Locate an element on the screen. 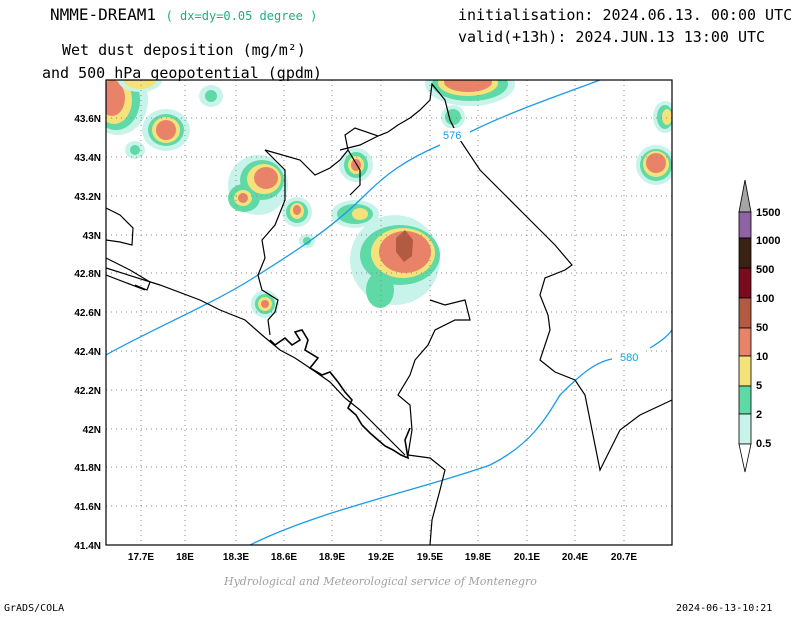 Image resolution: width=800 pixels, height=618 pixels. y-tick-label: 43.6N is located at coordinates (87, 119).